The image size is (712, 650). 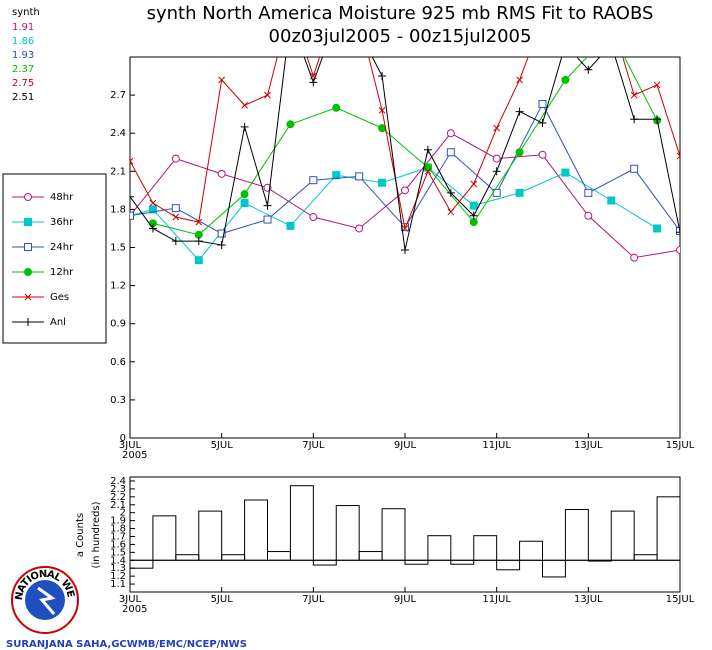 What do you see at coordinates (222, 445) in the screenshot?
I see `x-tick-label: 5JUL` at bounding box center [222, 445].